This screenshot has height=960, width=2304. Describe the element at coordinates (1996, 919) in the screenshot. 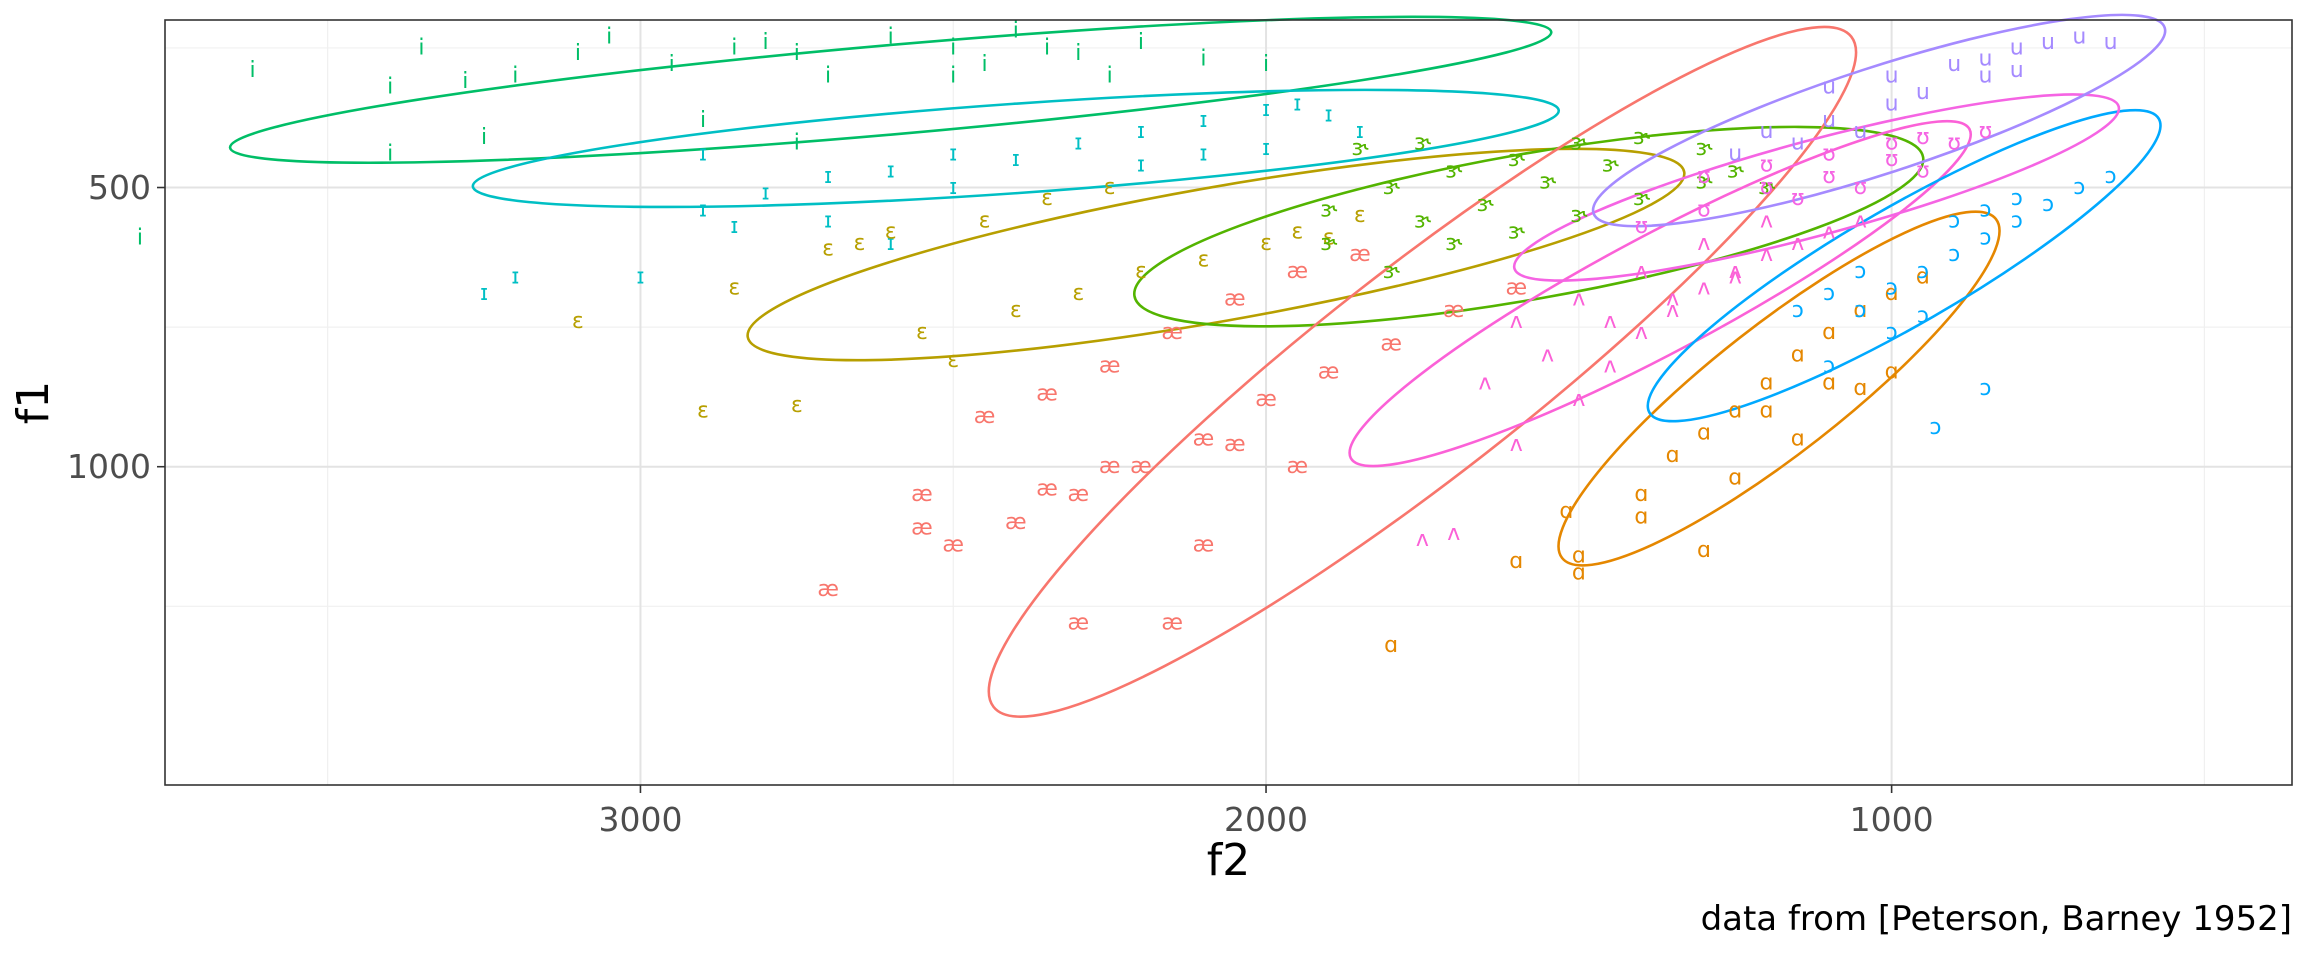

I see `chart-caption: data from [Peterson, Barney 1952]` at that location.